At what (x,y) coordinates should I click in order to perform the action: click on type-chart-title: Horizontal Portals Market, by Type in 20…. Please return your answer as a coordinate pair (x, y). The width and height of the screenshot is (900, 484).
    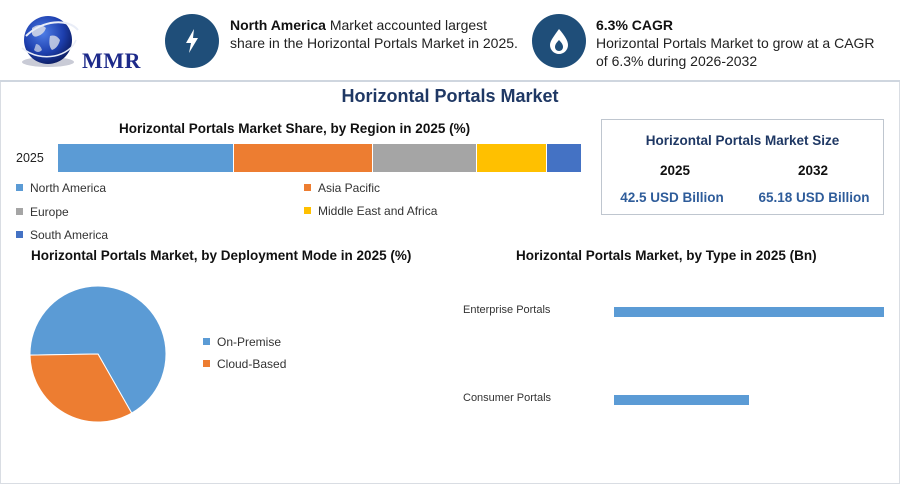
    Looking at the image, I should click on (666, 255).